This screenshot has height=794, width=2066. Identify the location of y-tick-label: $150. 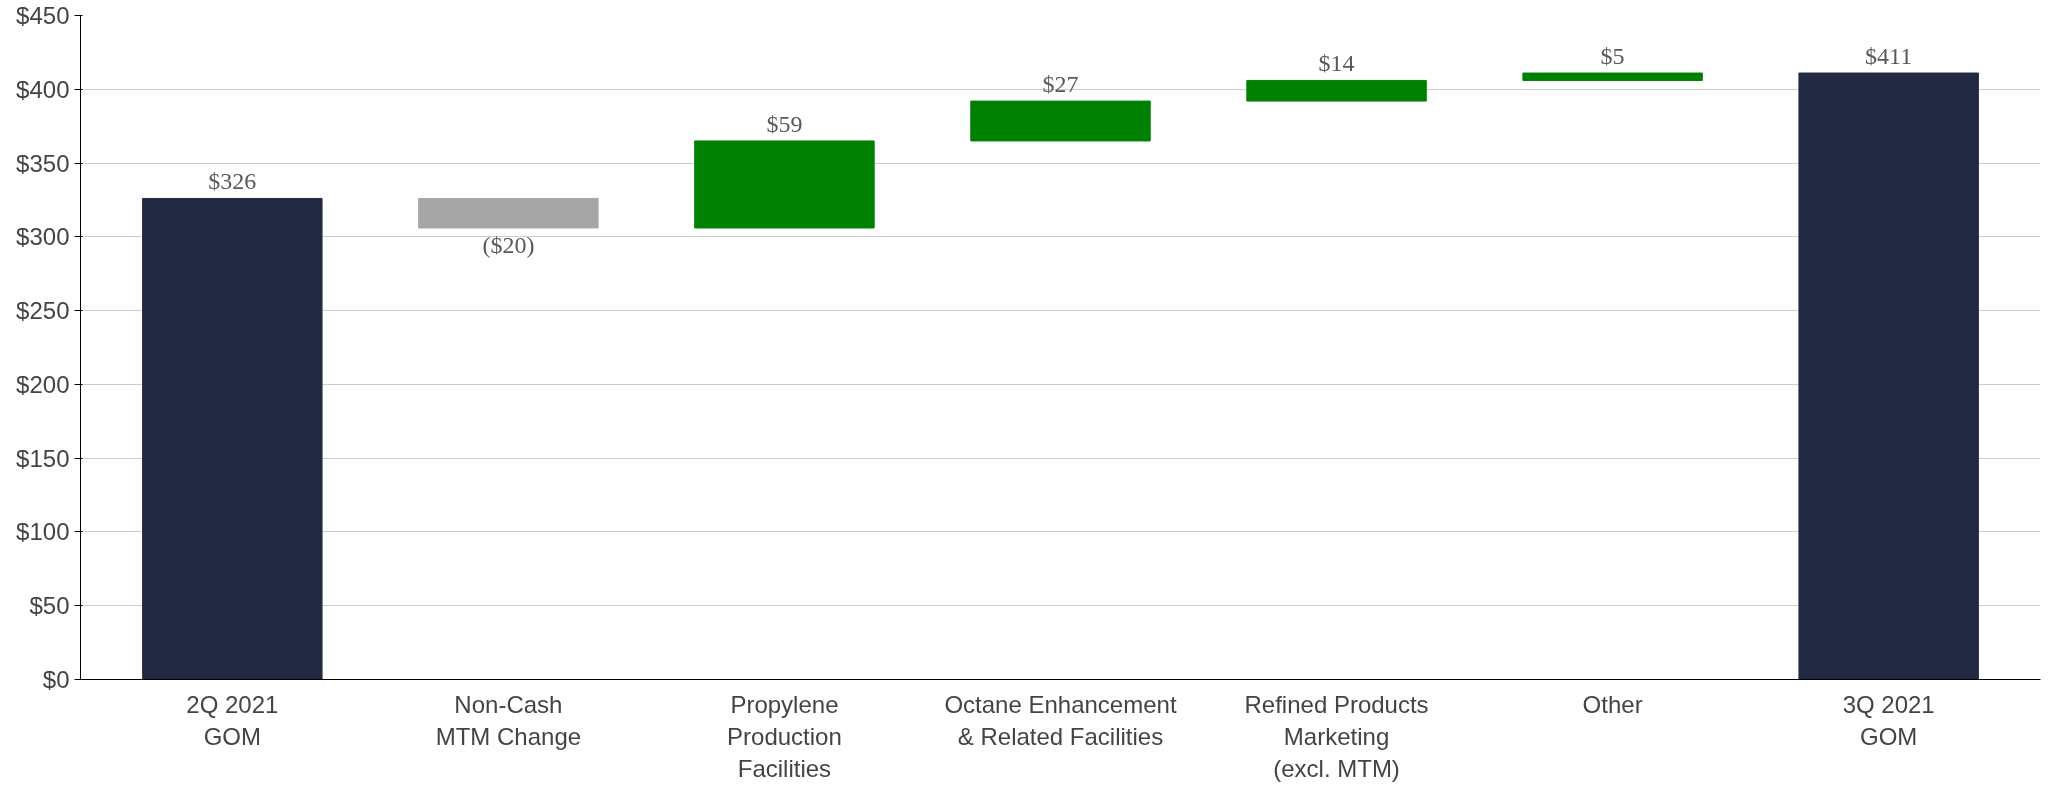
(43, 458).